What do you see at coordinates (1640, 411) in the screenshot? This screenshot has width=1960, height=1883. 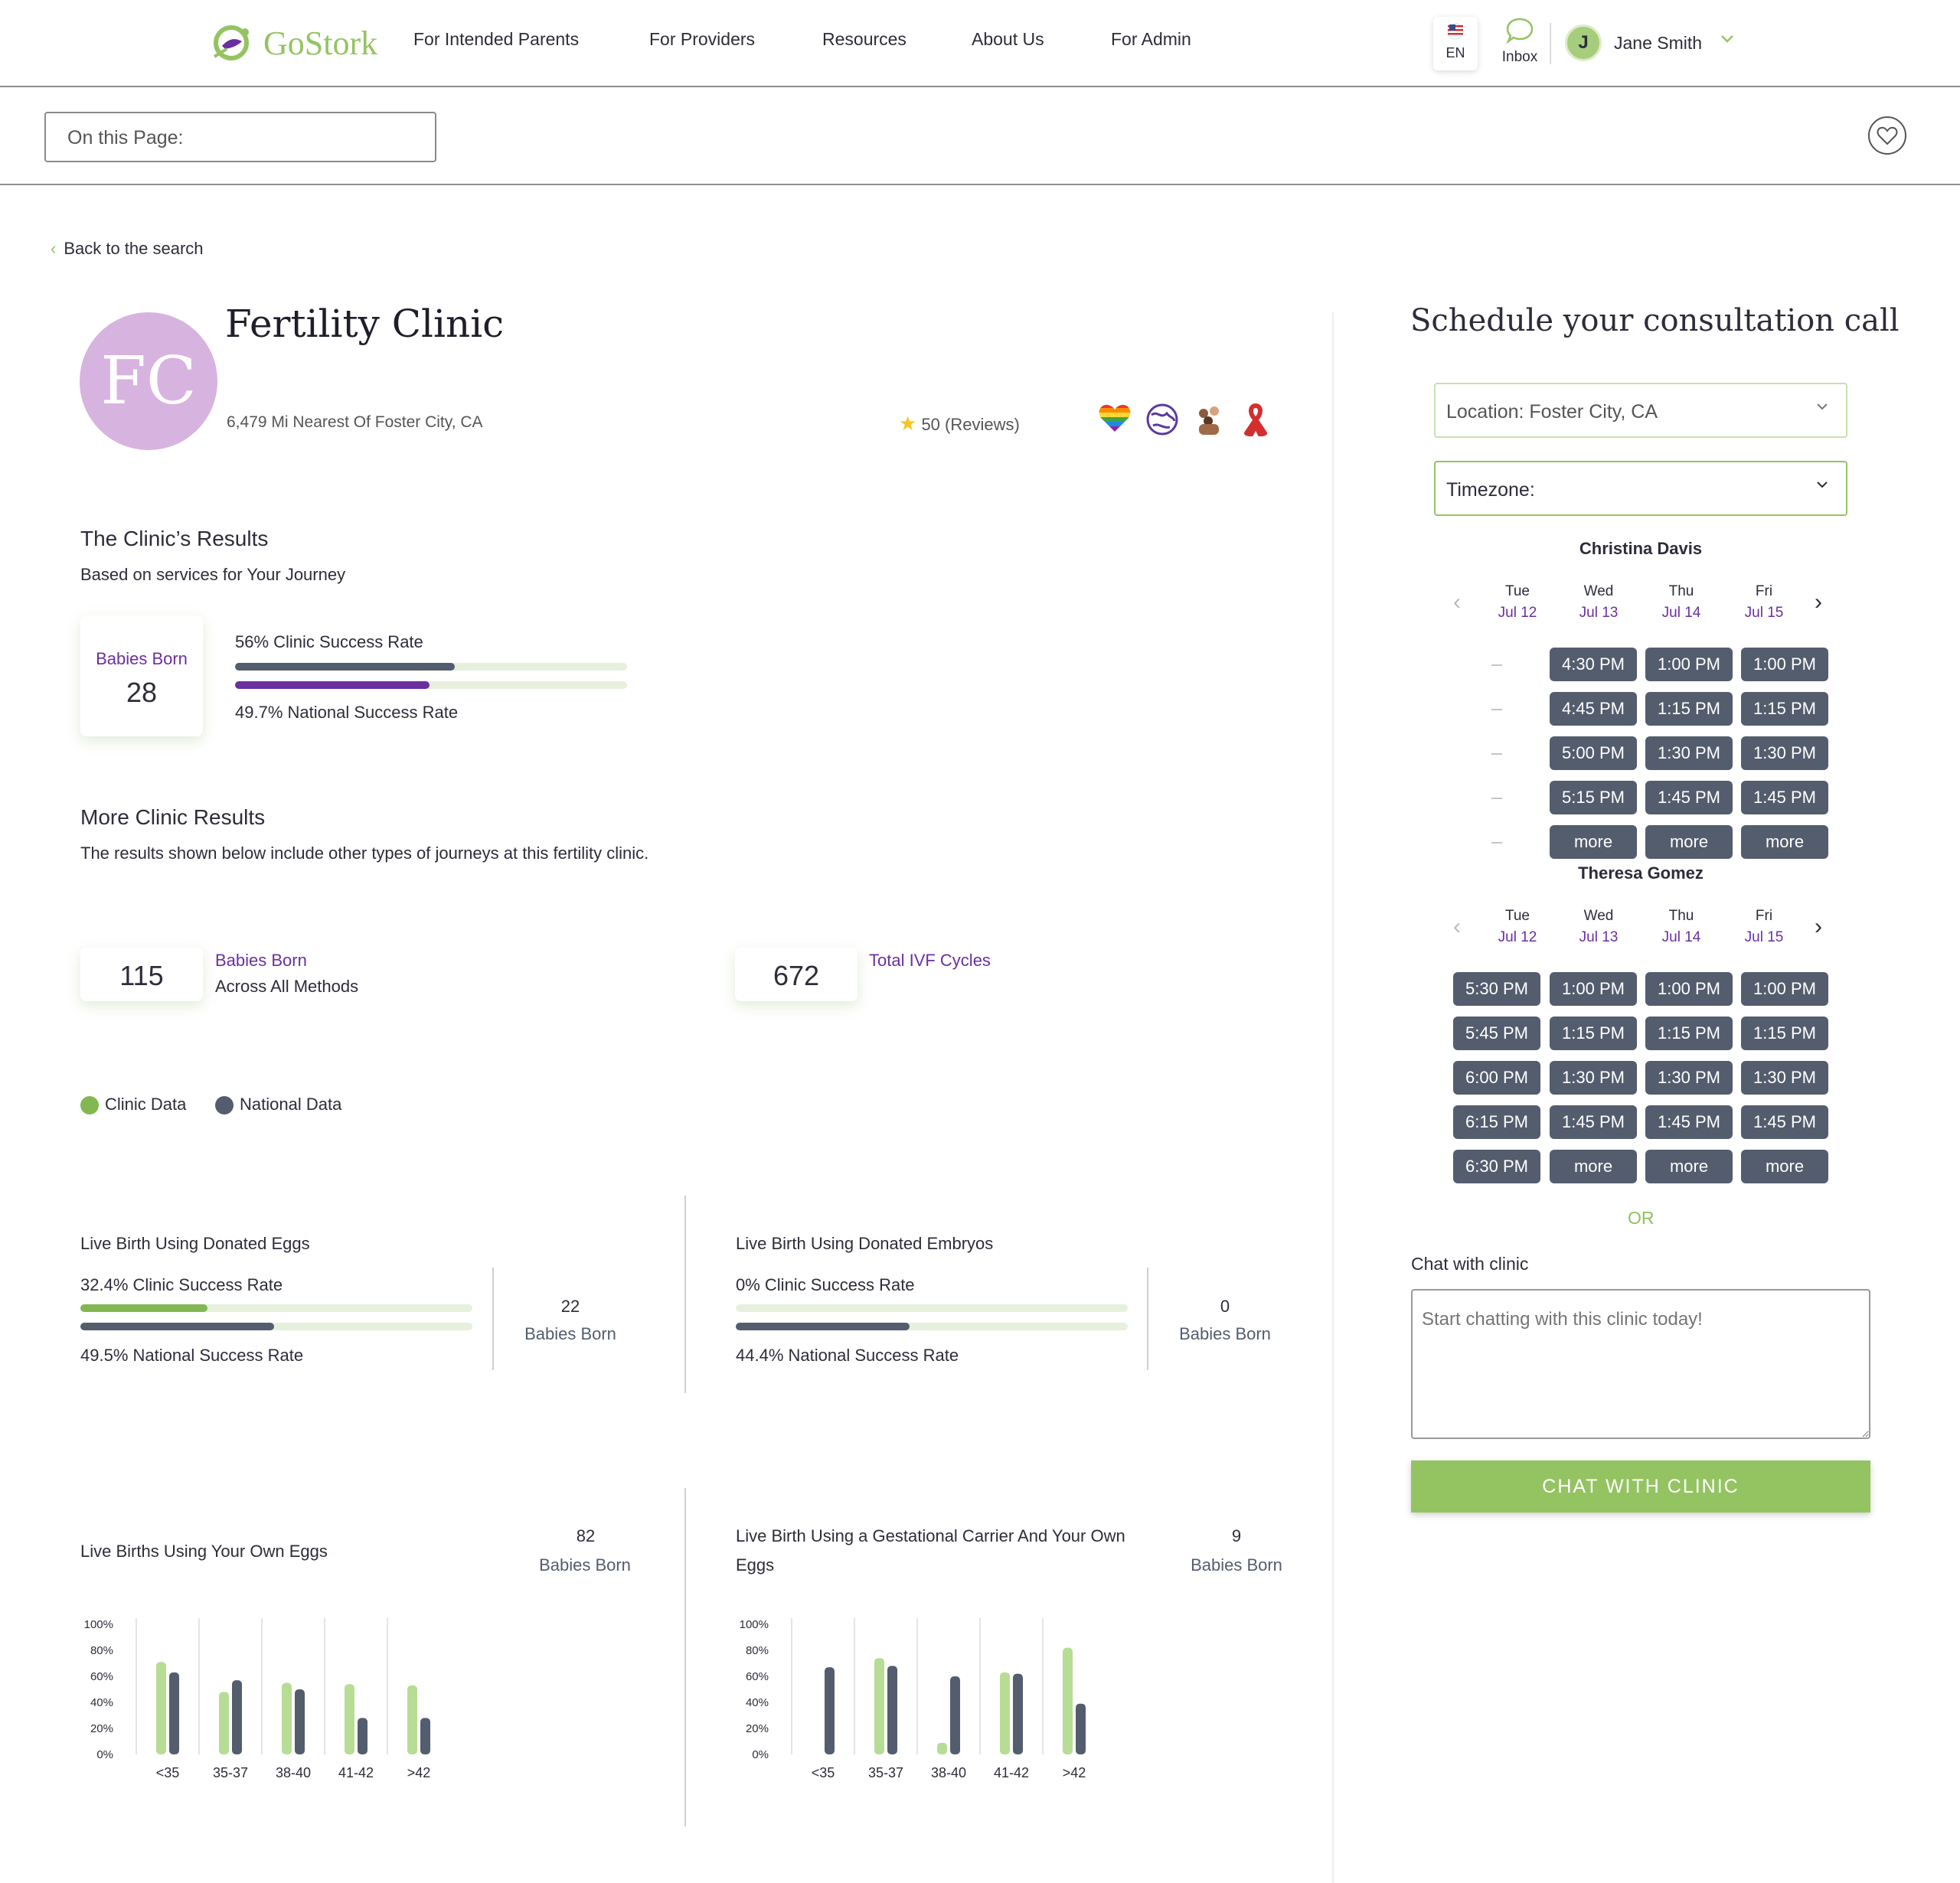 I see `location-select: Location: Foster City, CA` at bounding box center [1640, 411].